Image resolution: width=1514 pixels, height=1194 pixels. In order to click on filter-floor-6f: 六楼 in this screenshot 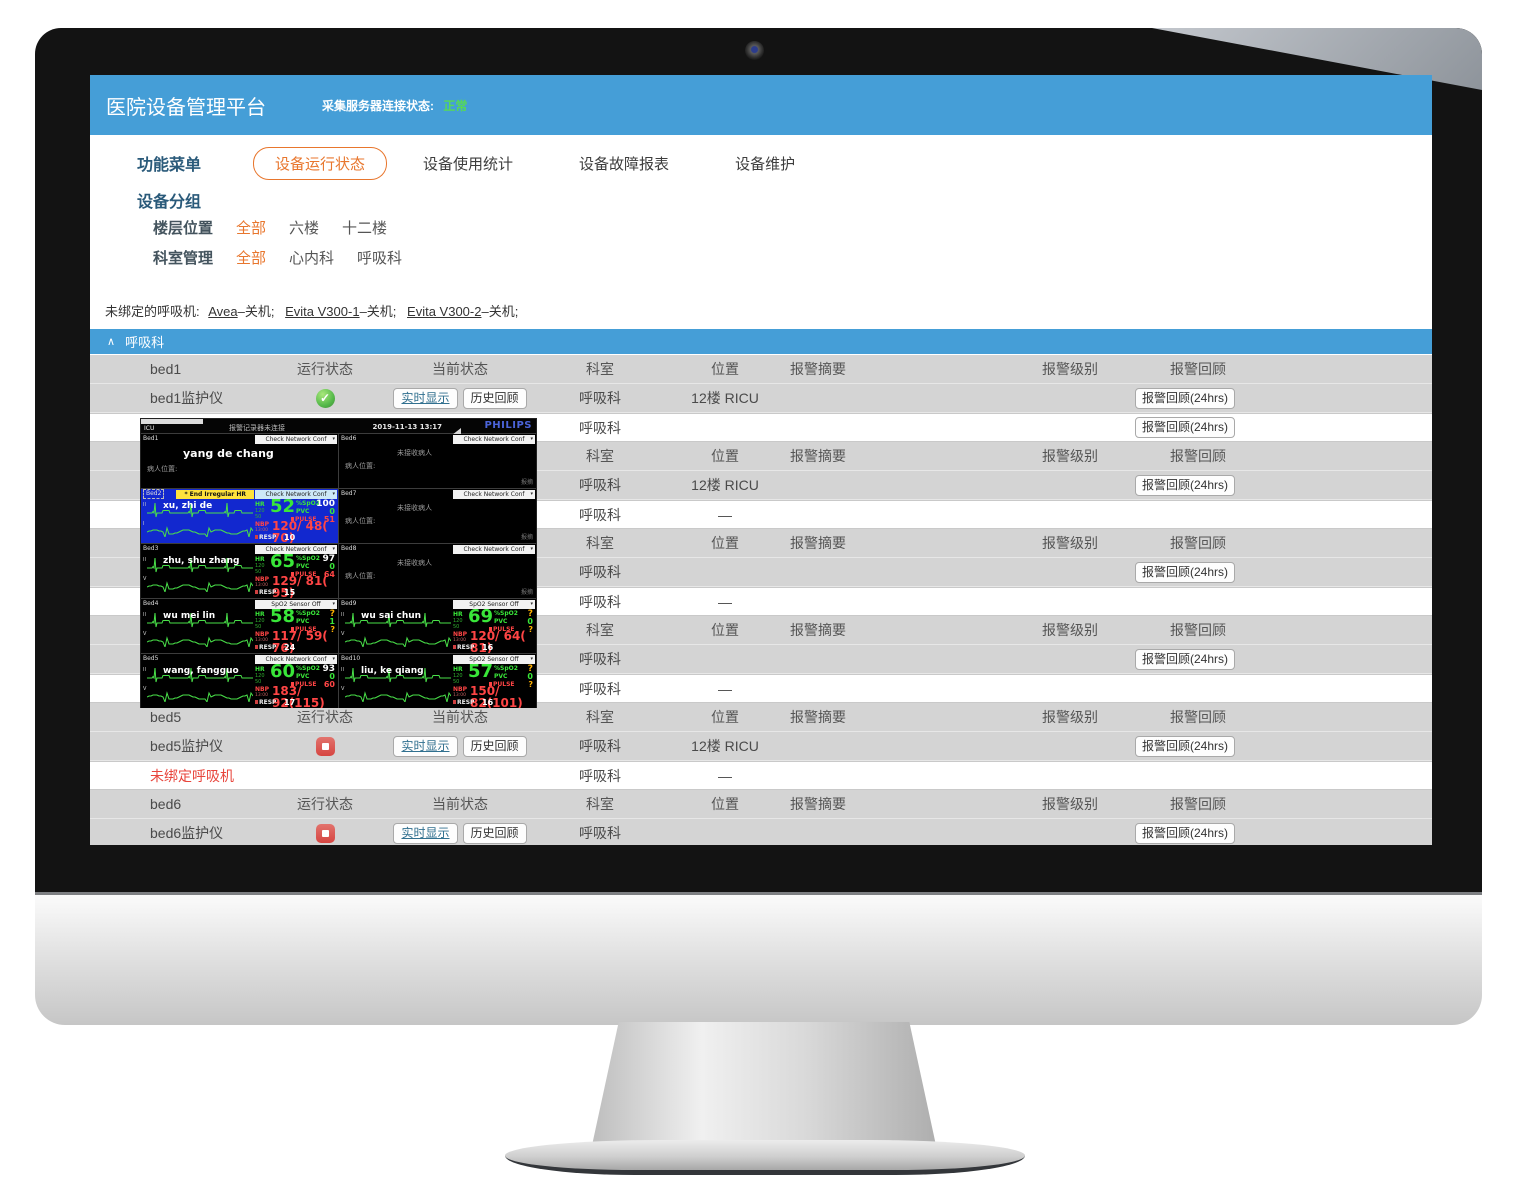, I will do `click(304, 228)`.